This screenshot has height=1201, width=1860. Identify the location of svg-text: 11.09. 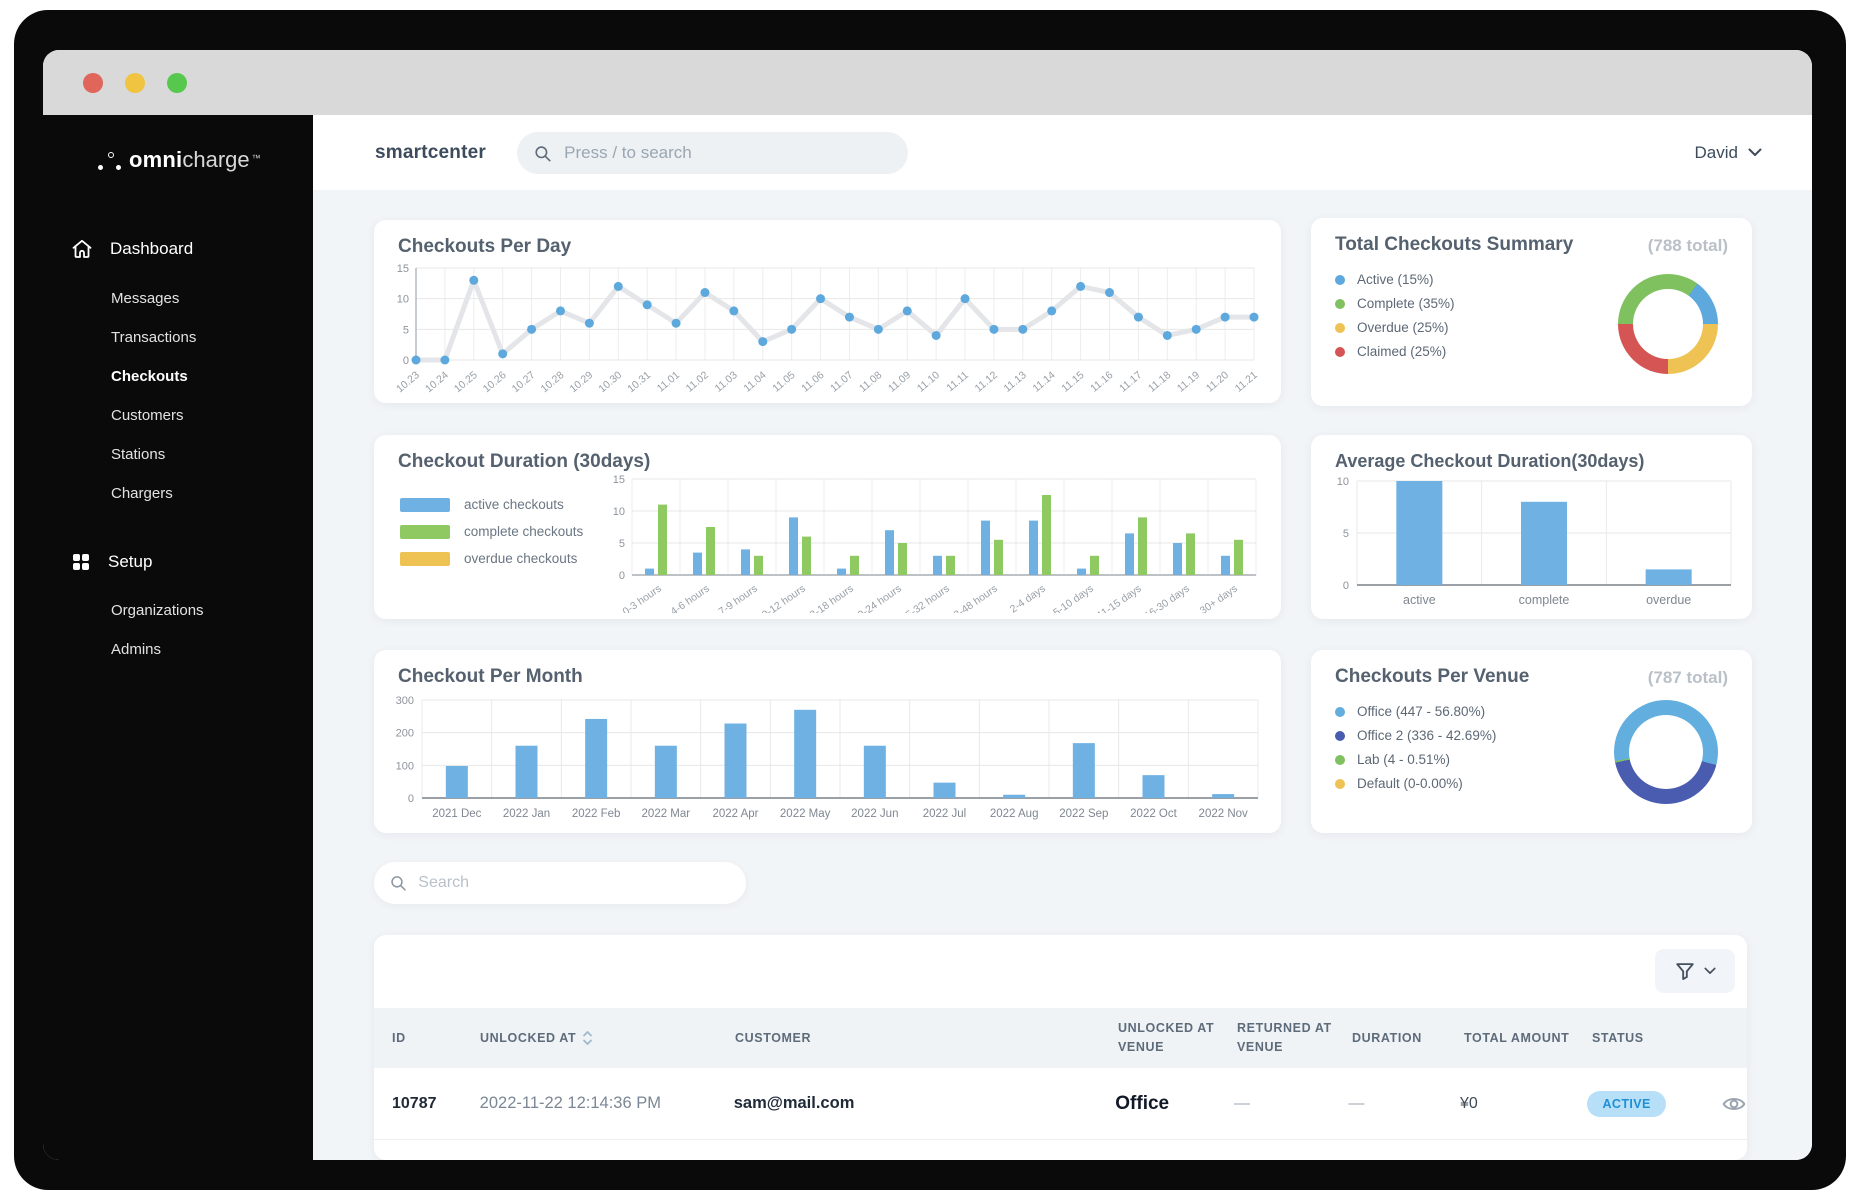
(899, 382).